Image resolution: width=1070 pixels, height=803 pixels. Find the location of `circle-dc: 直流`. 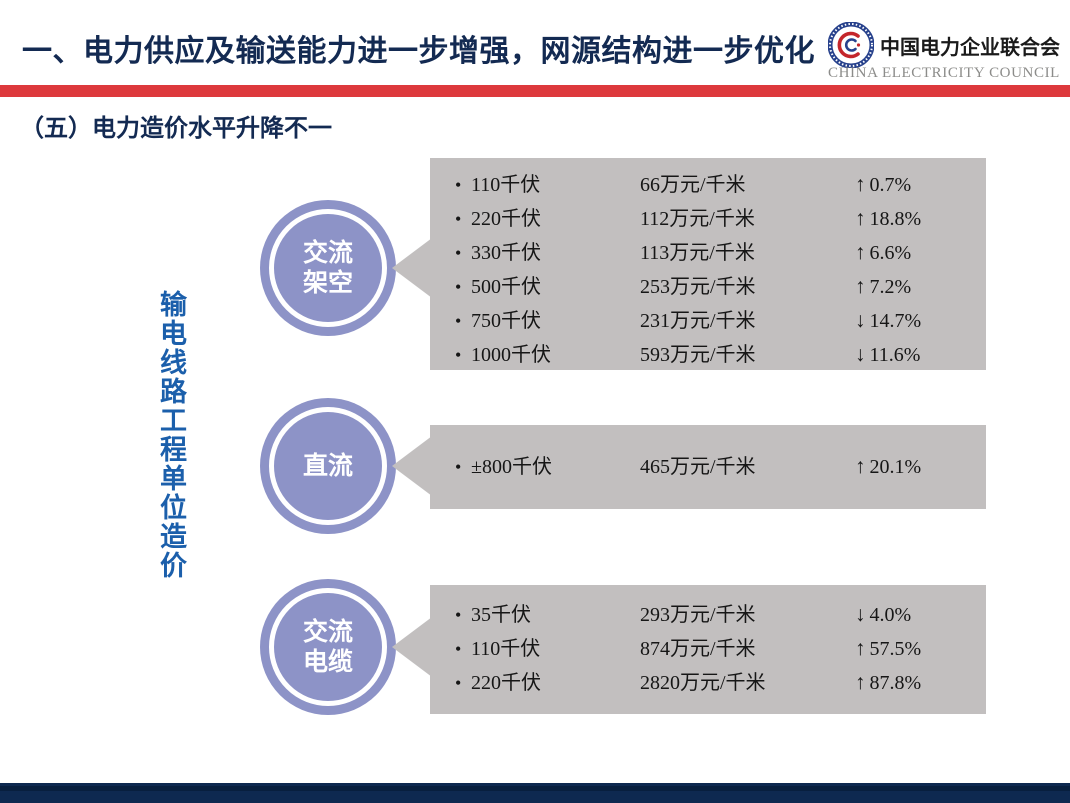

circle-dc: 直流 is located at coordinates (328, 466).